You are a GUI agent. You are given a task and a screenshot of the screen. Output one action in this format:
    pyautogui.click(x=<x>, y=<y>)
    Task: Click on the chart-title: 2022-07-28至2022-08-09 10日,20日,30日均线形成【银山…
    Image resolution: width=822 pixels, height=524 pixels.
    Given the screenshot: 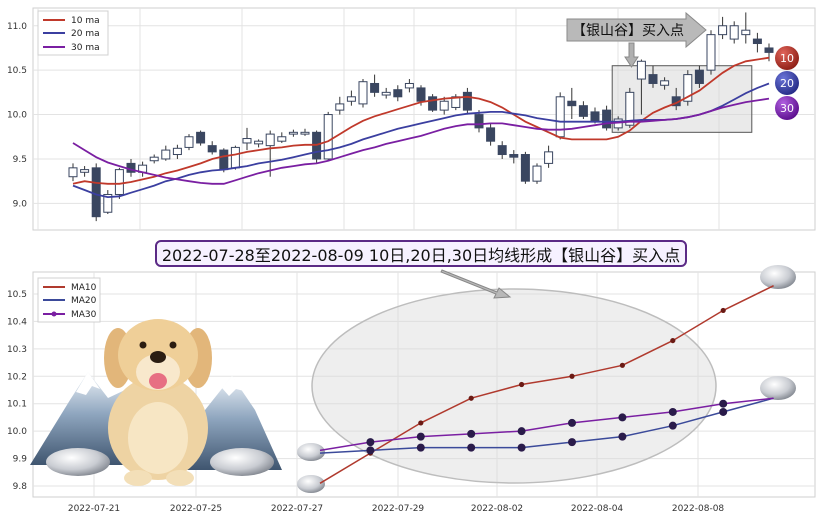 What is the action you would take?
    pyautogui.click(x=421, y=255)
    